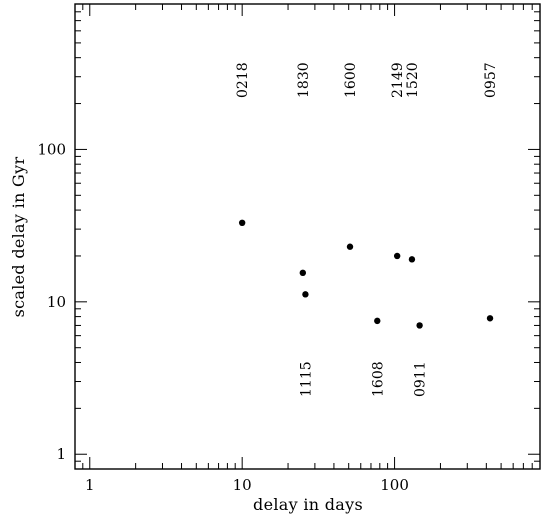  What do you see at coordinates (421, 379) in the screenshot?
I see `point-label-0911: 0911` at bounding box center [421, 379].